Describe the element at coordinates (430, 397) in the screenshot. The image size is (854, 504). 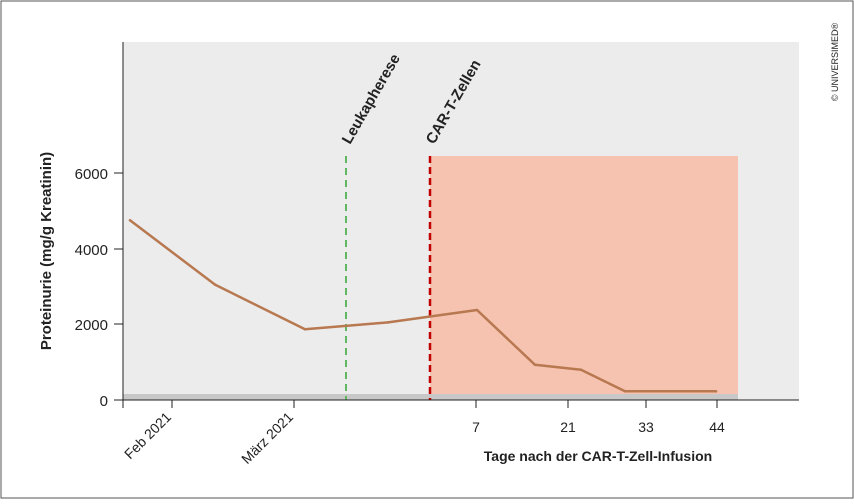
I see `baseline-band` at that location.